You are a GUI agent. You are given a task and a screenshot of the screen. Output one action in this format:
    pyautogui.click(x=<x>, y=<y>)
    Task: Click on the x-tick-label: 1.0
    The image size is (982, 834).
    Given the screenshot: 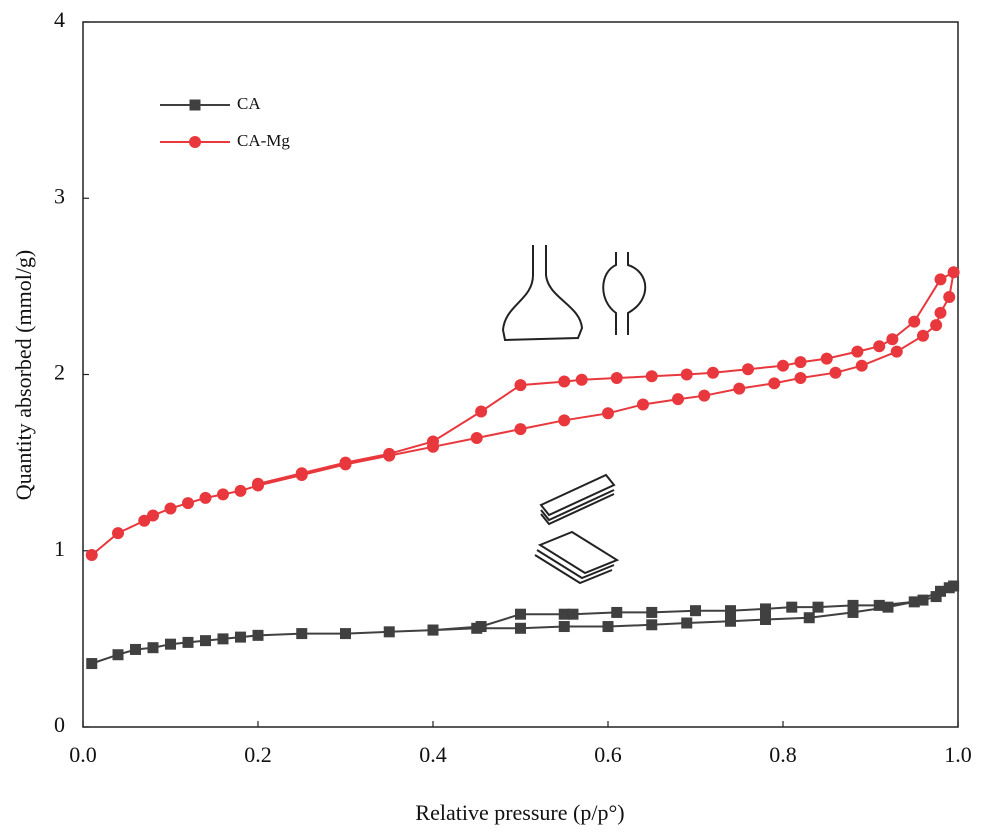 What is the action you would take?
    pyautogui.click(x=958, y=754)
    